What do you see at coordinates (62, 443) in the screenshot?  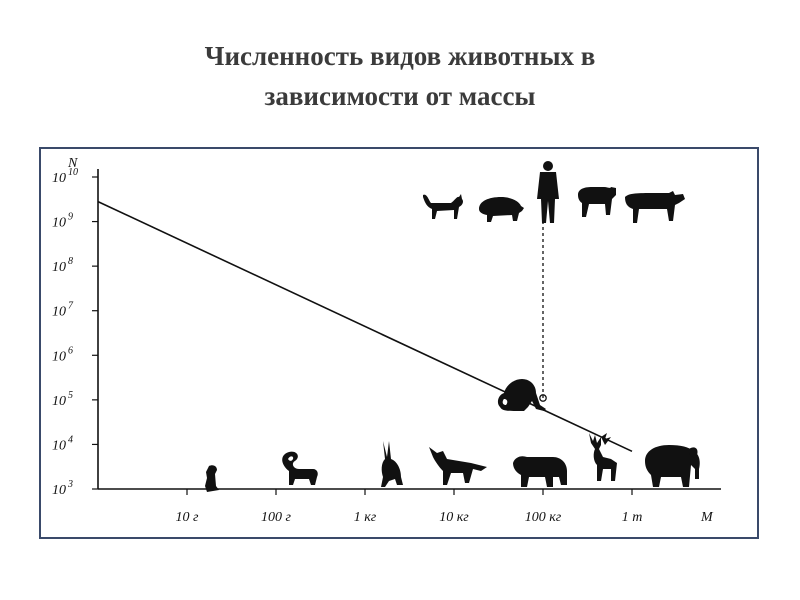 I see `y-tick-label: 10 4` at bounding box center [62, 443].